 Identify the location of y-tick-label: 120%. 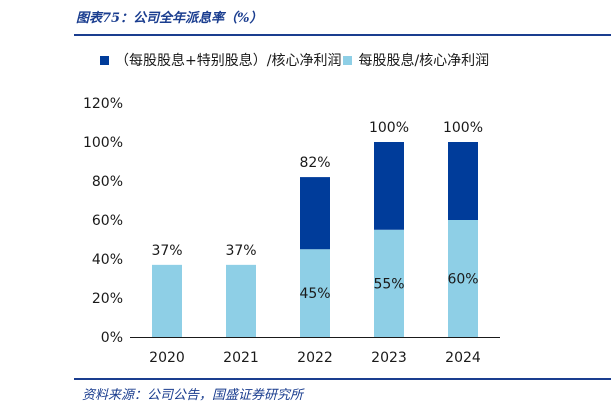
(103, 104).